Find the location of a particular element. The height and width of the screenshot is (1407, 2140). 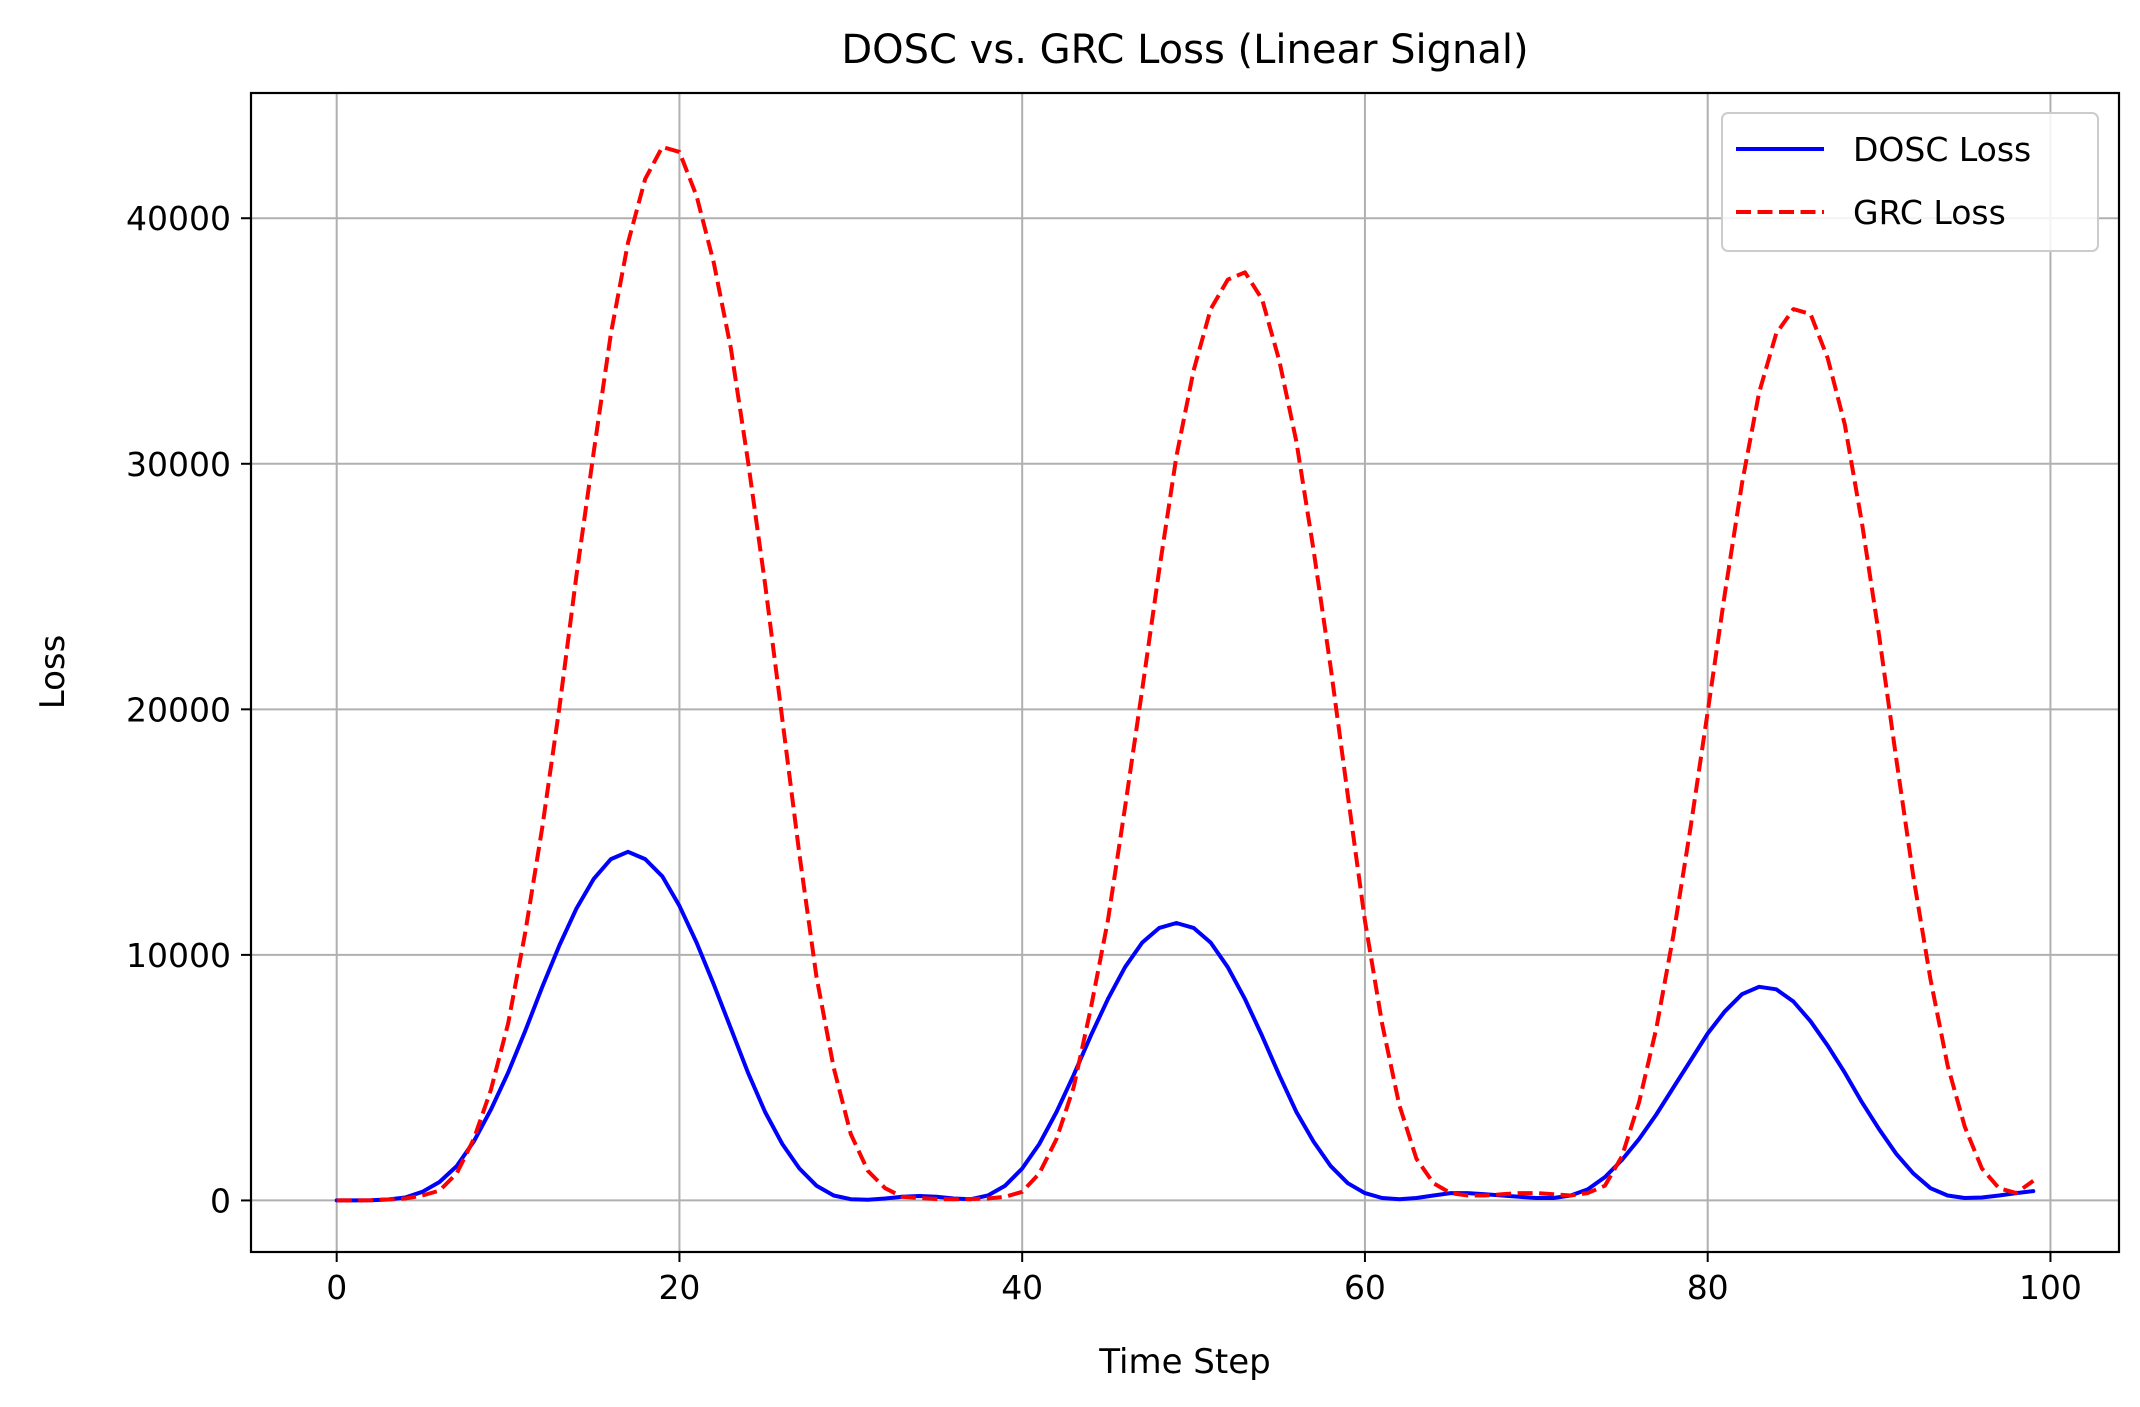

x-tick-label: 40 is located at coordinates (1022, 1287).